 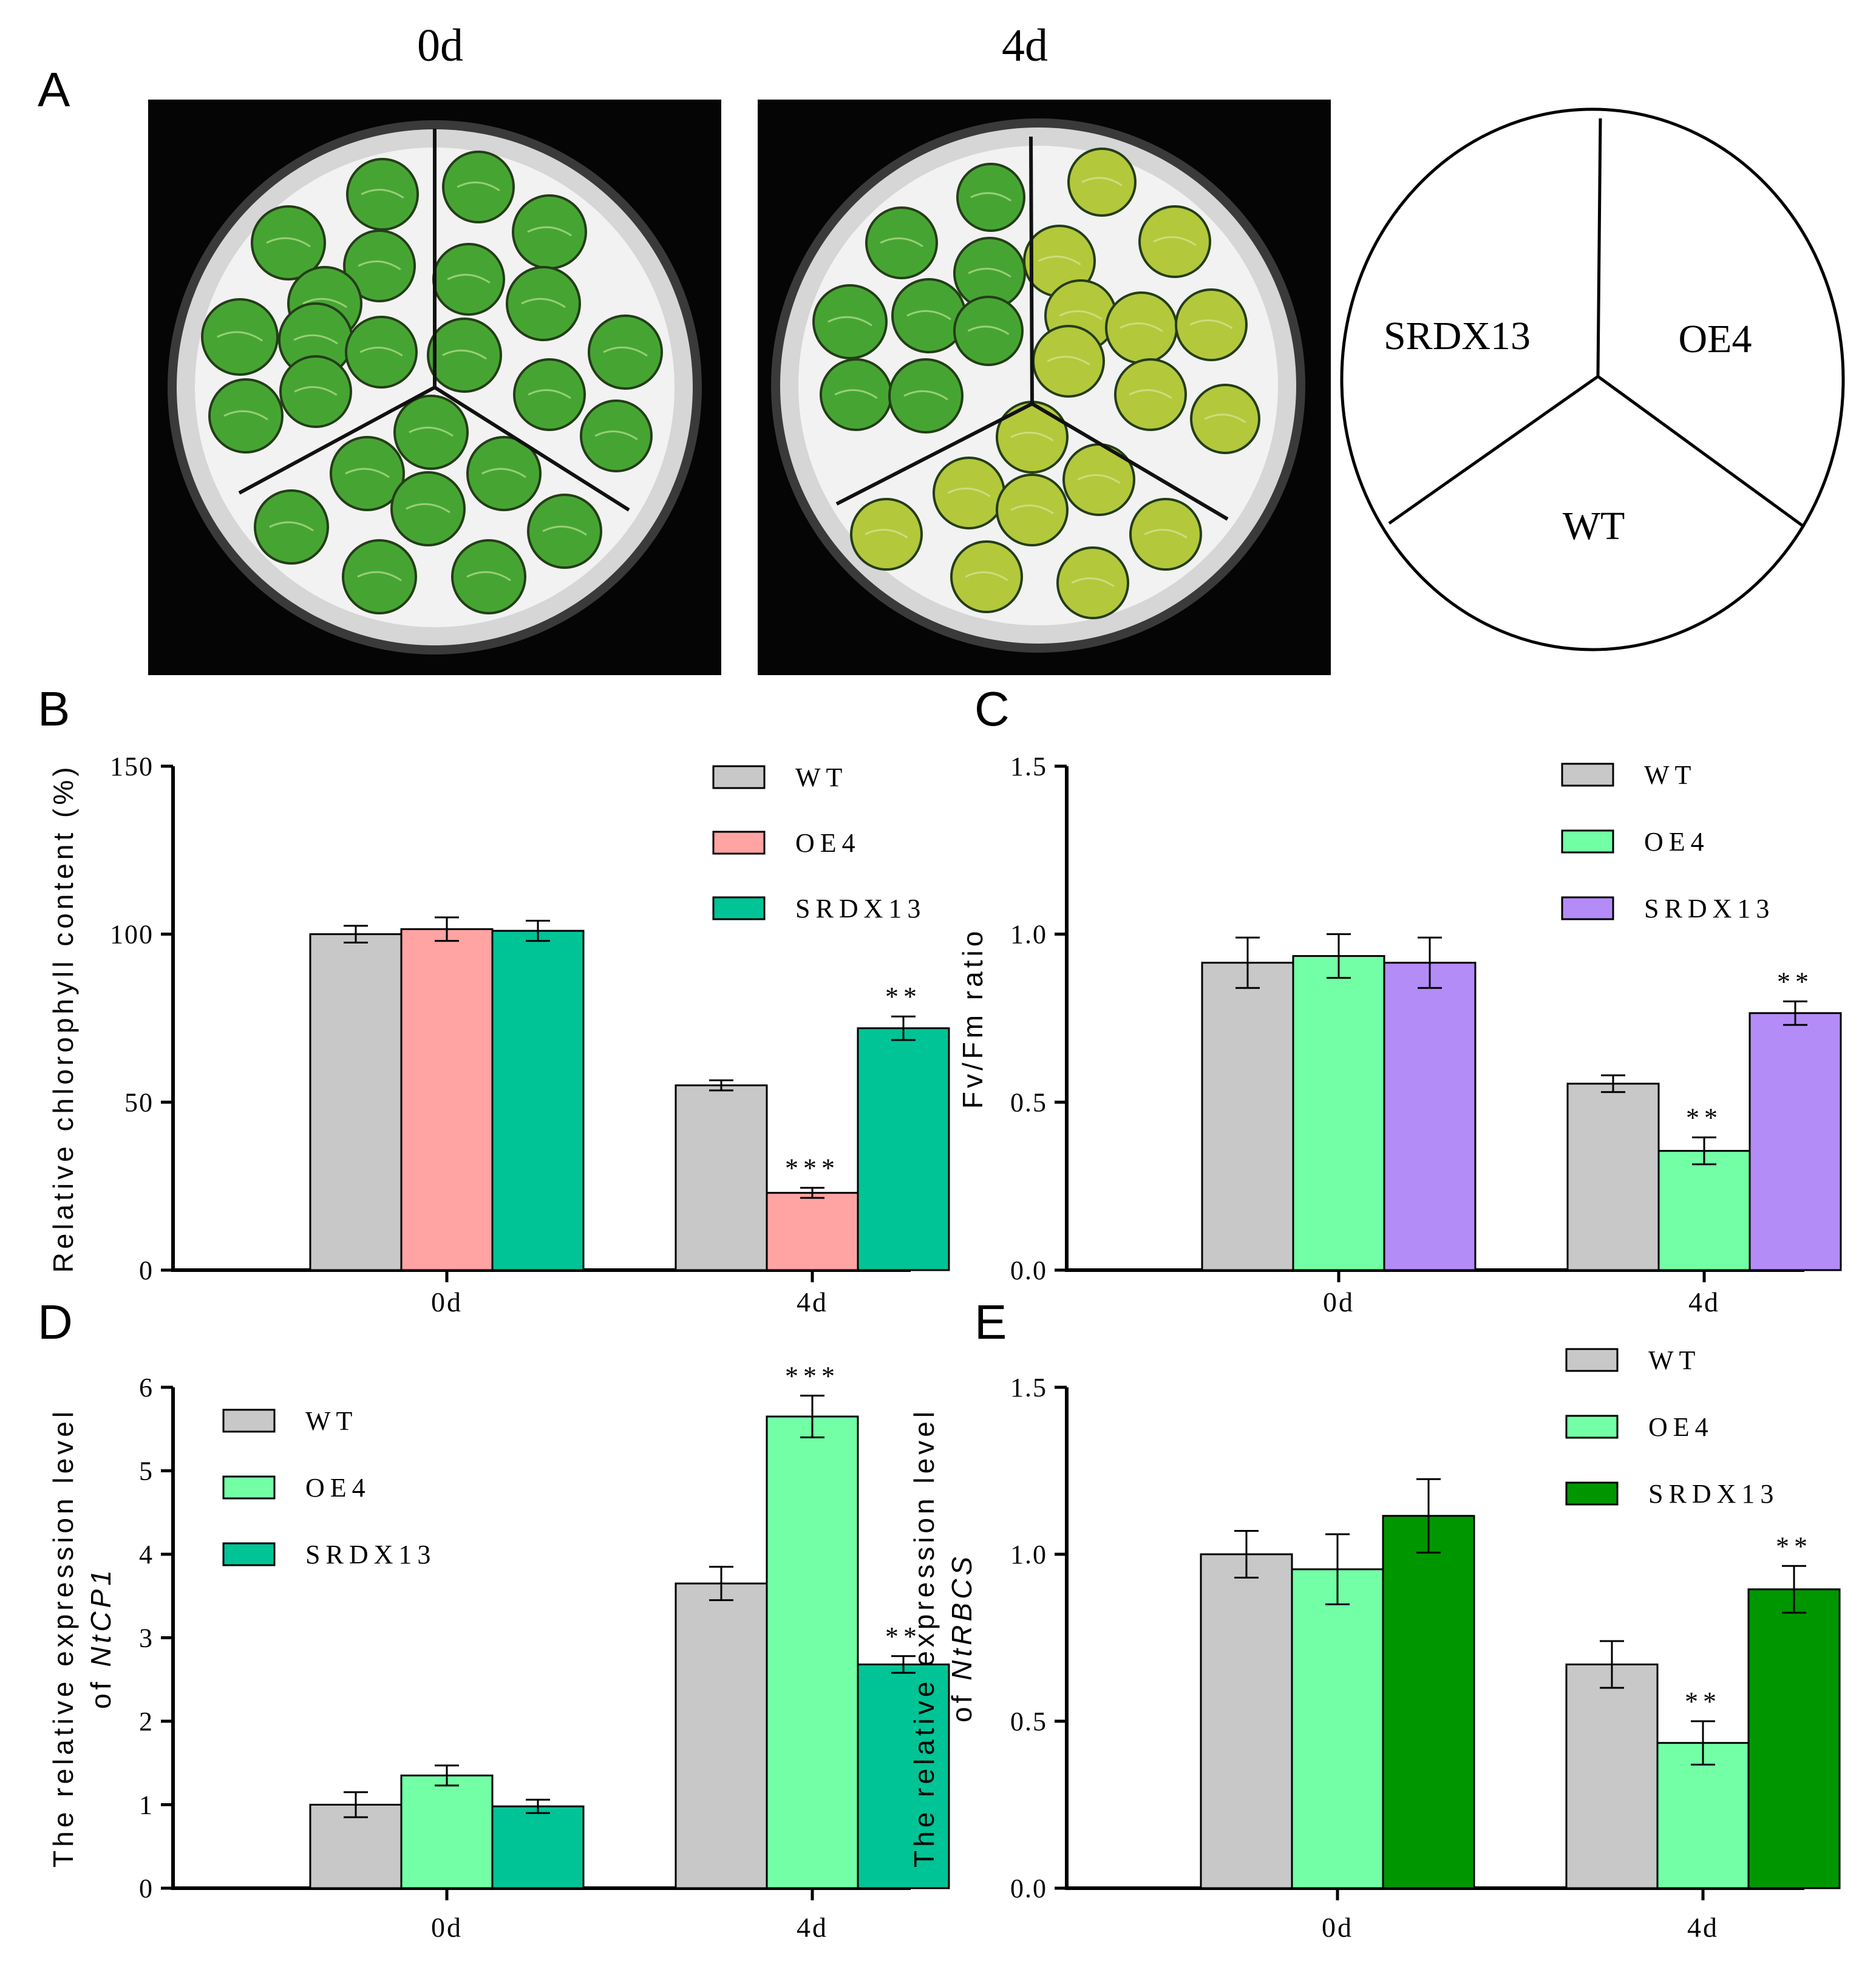 I want to click on panel-letter-a: A, so click(x=54, y=90).